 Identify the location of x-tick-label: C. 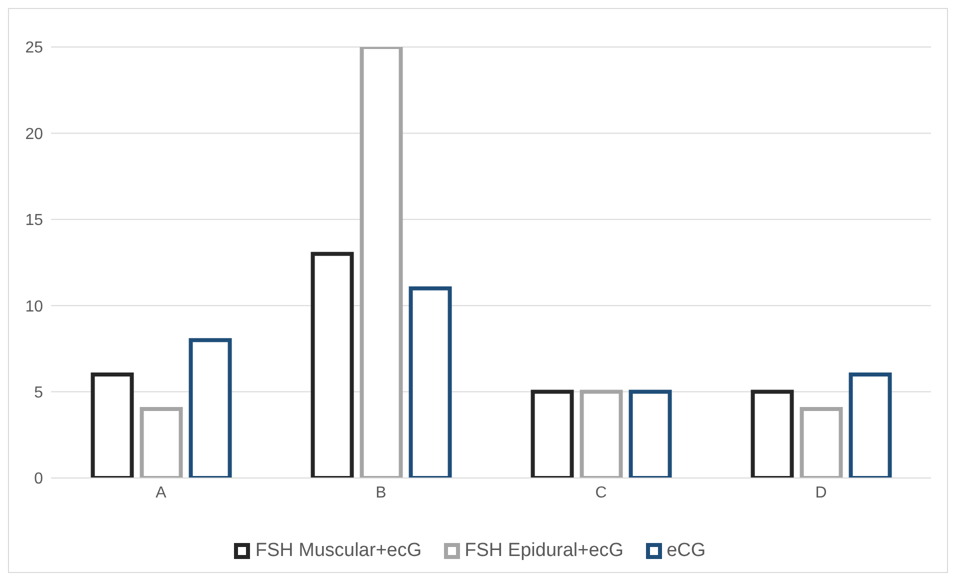
(601, 493).